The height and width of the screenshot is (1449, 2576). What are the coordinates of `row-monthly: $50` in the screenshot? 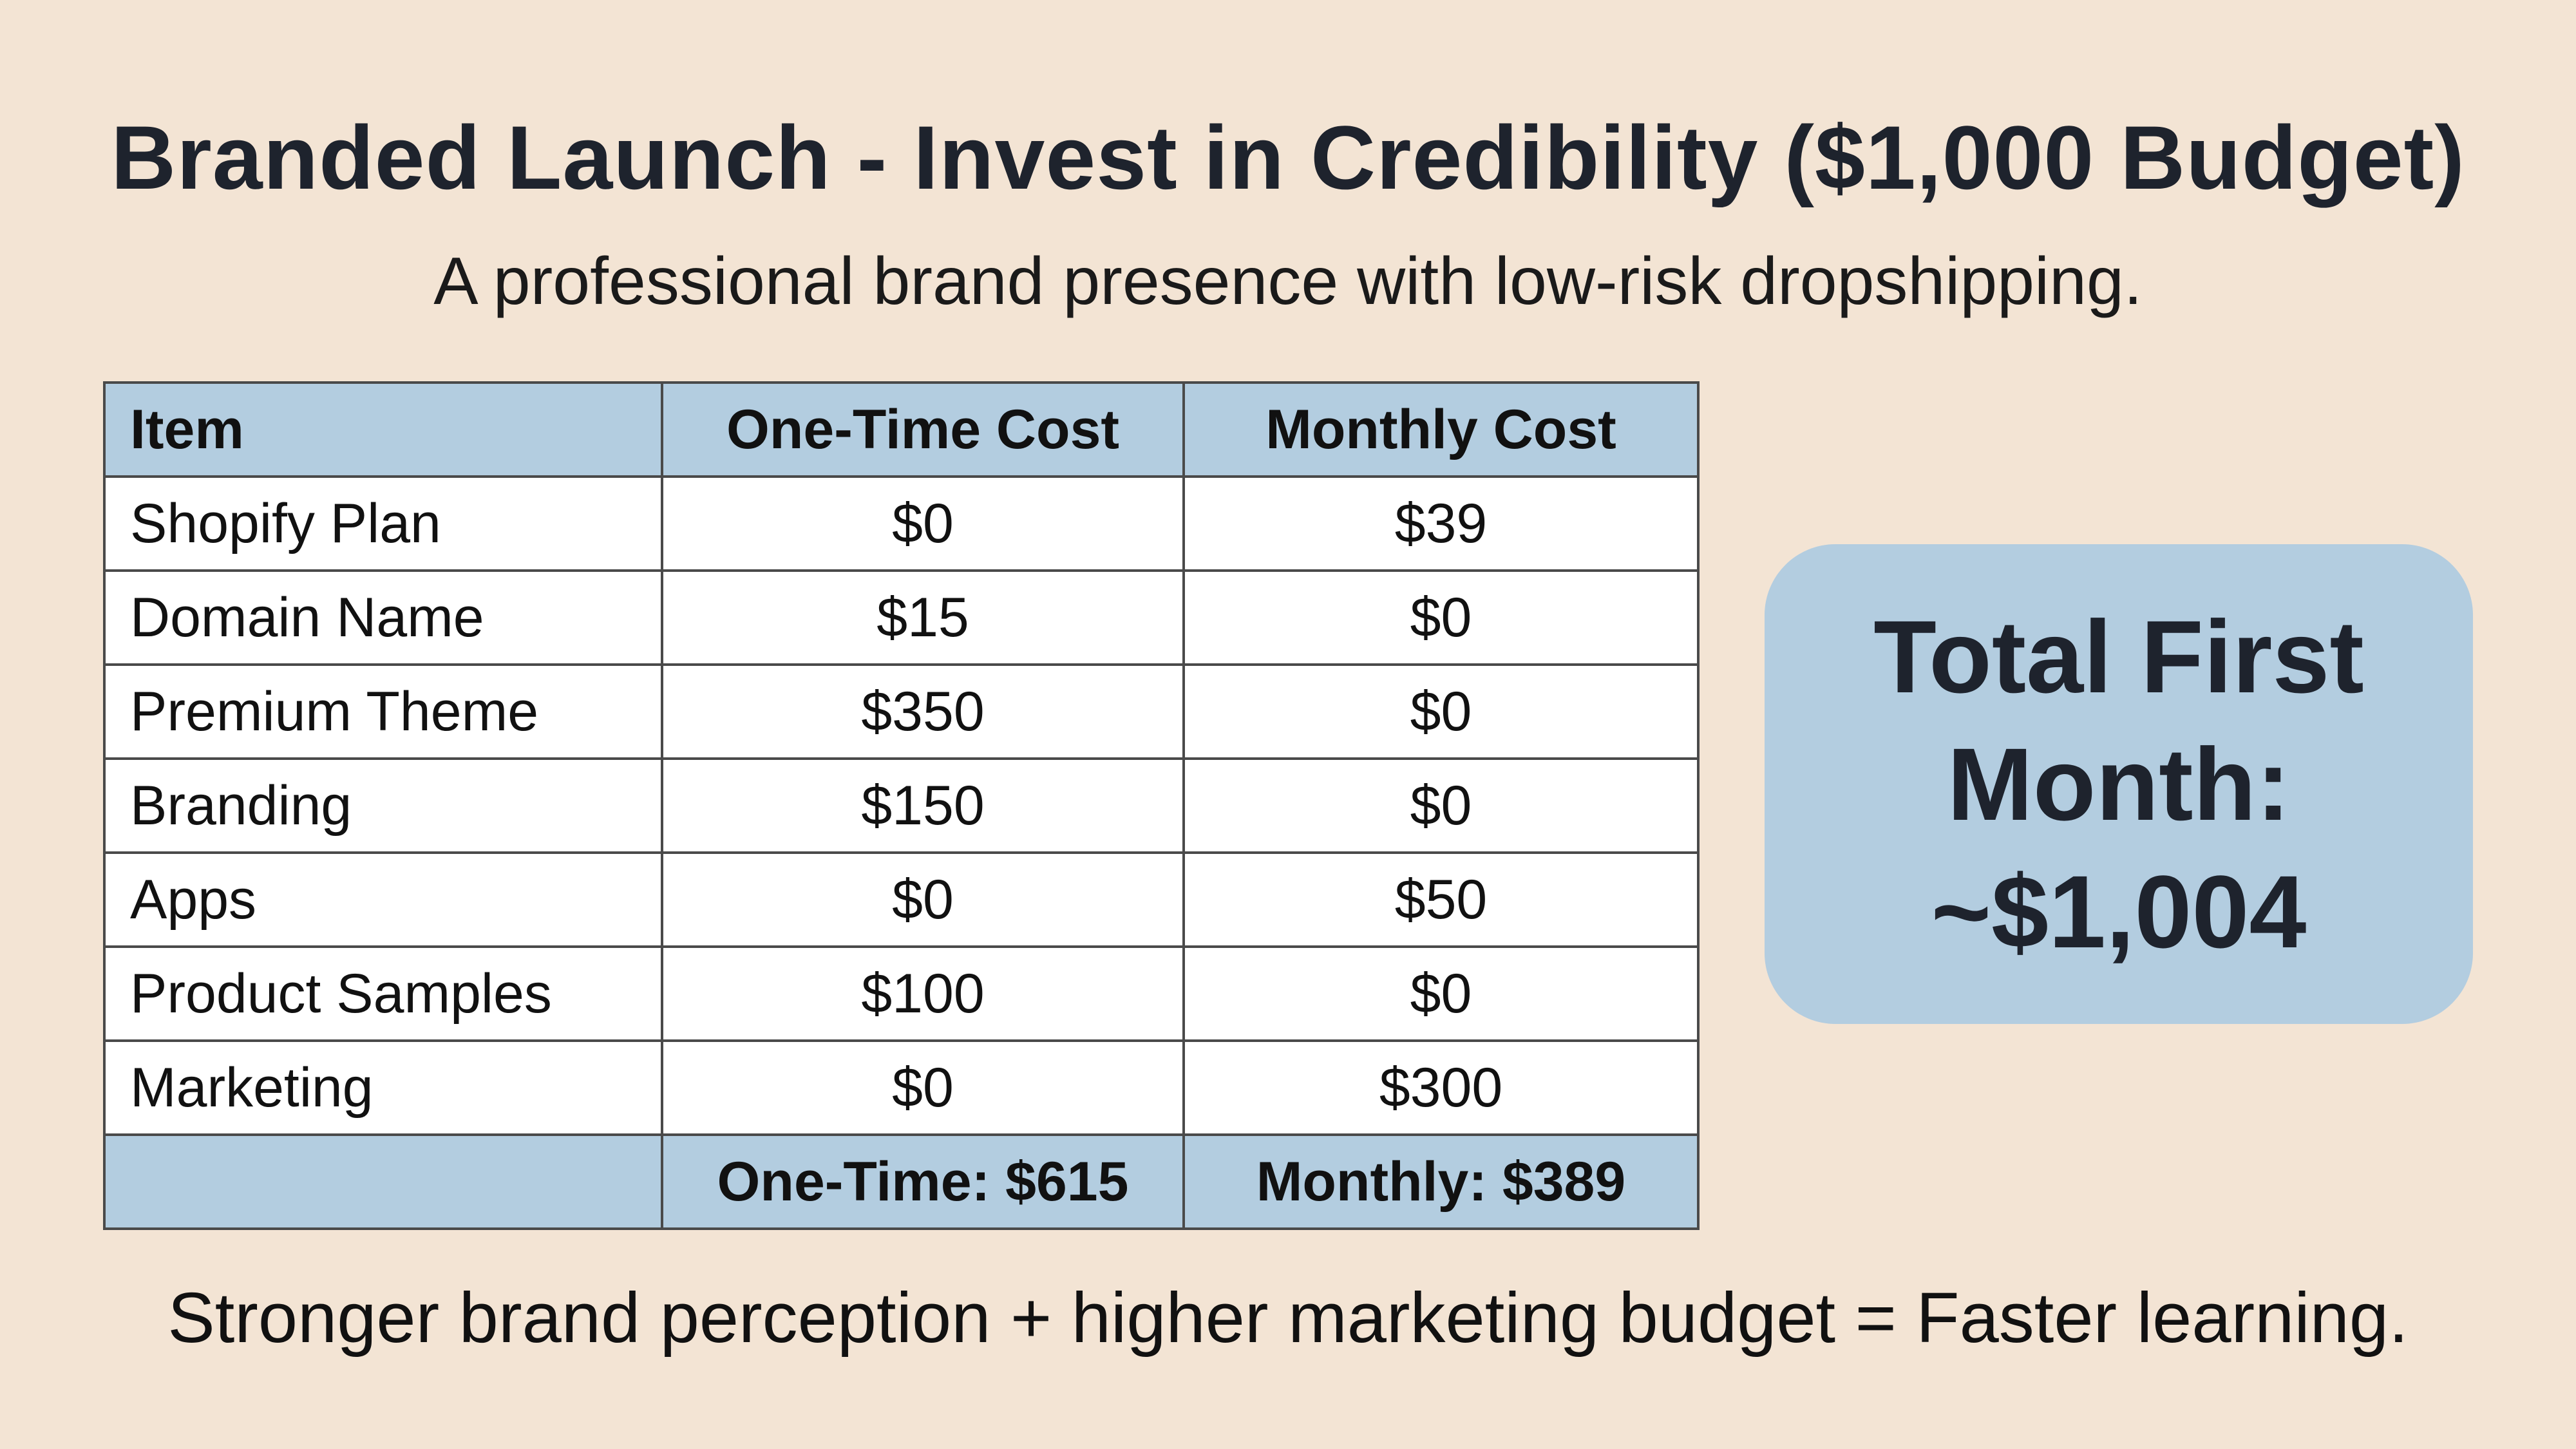 It's located at (1441, 900).